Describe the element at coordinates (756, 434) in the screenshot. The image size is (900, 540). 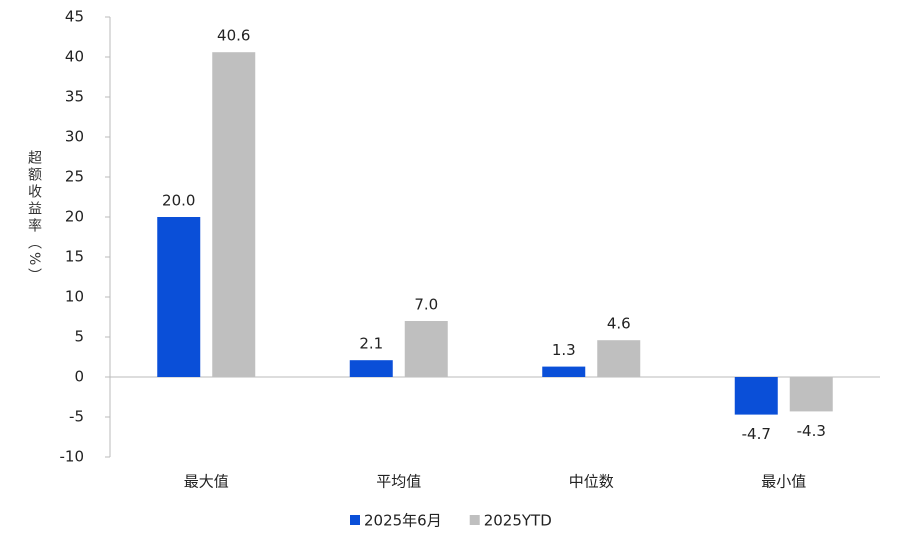
I see `value-label: -4.7` at that location.